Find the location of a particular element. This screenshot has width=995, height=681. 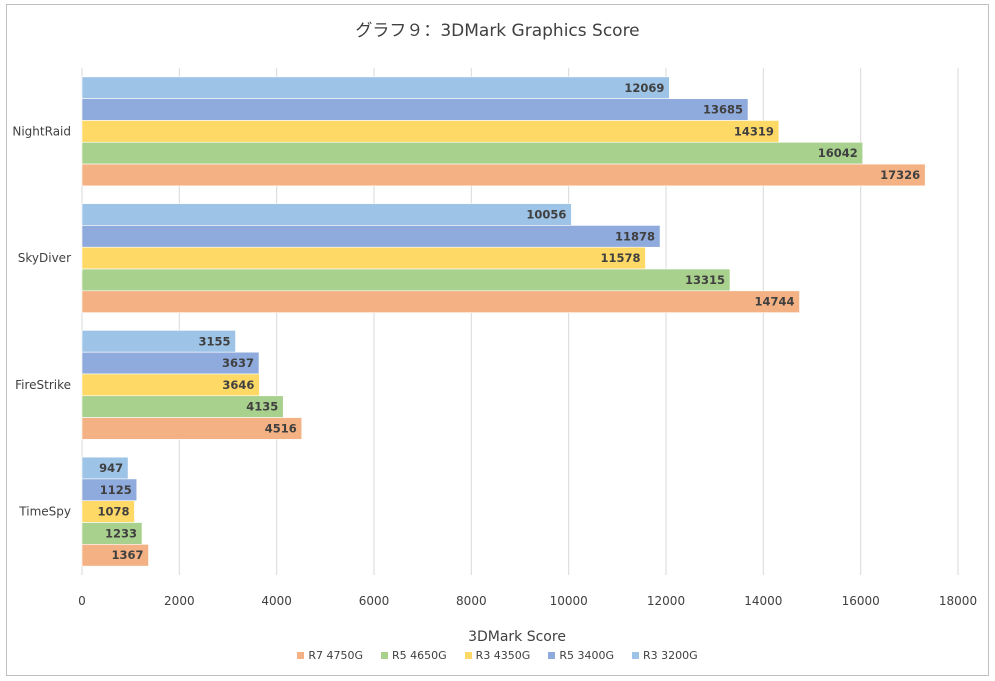

x-tick-label: 18000 is located at coordinates (958, 601).